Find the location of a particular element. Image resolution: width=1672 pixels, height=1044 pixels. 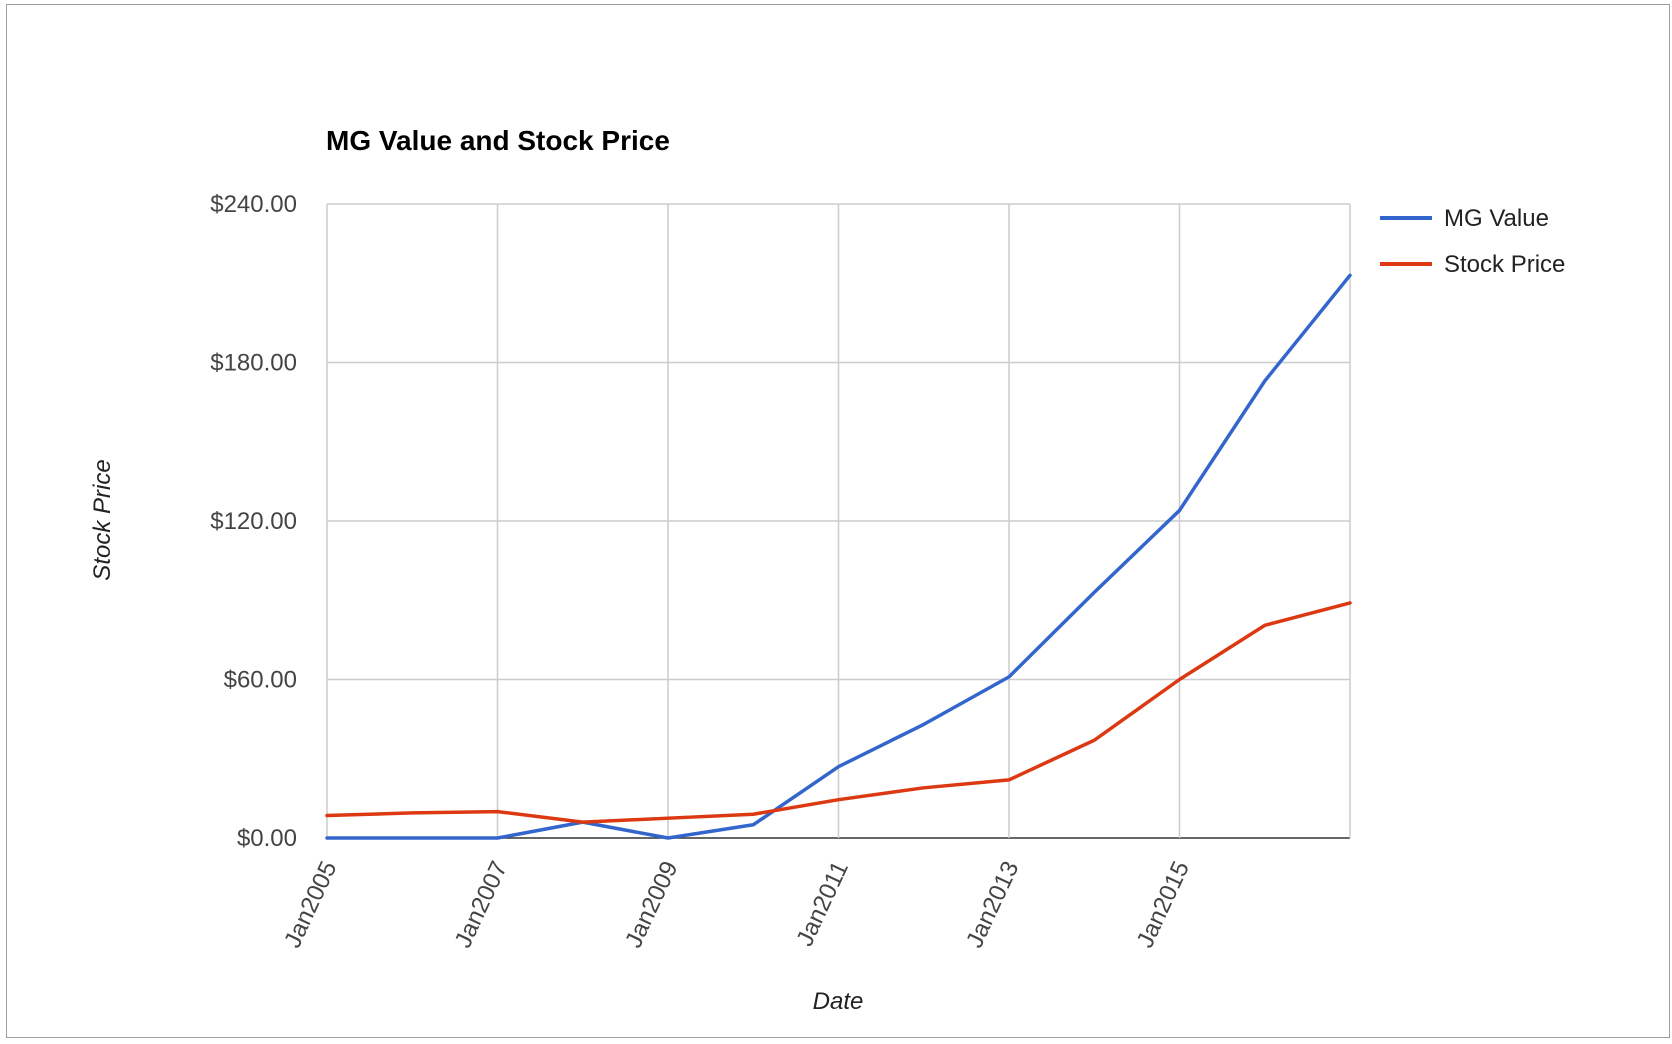

legend-item: MG Value is located at coordinates (1464, 218).